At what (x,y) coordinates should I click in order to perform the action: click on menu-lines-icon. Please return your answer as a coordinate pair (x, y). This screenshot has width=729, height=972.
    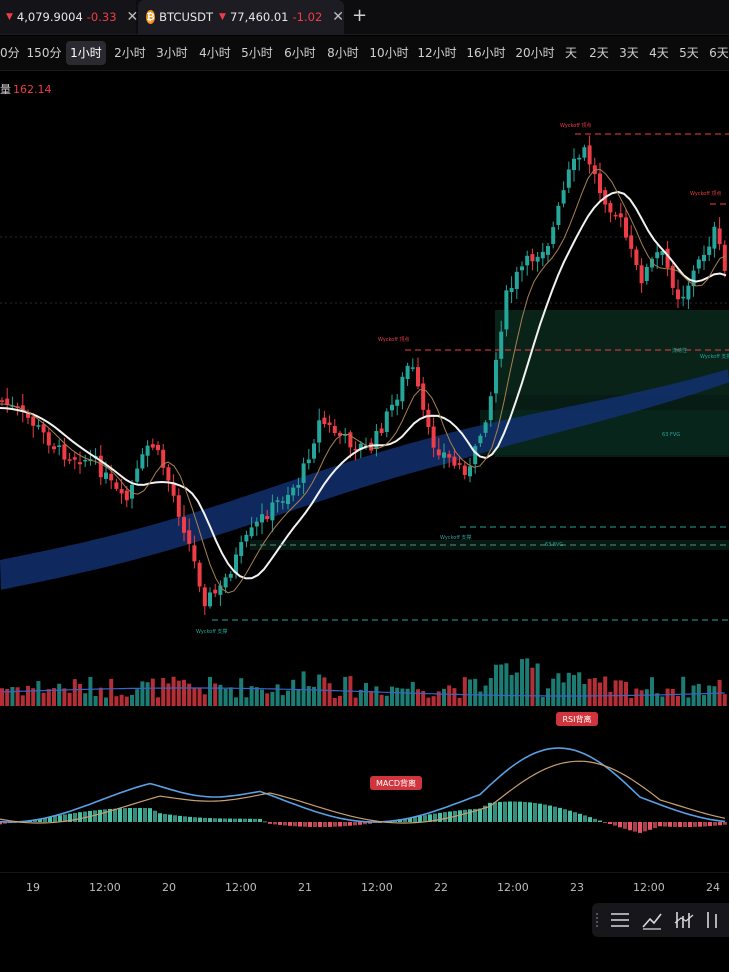
    Looking at the image, I should click on (620, 920).